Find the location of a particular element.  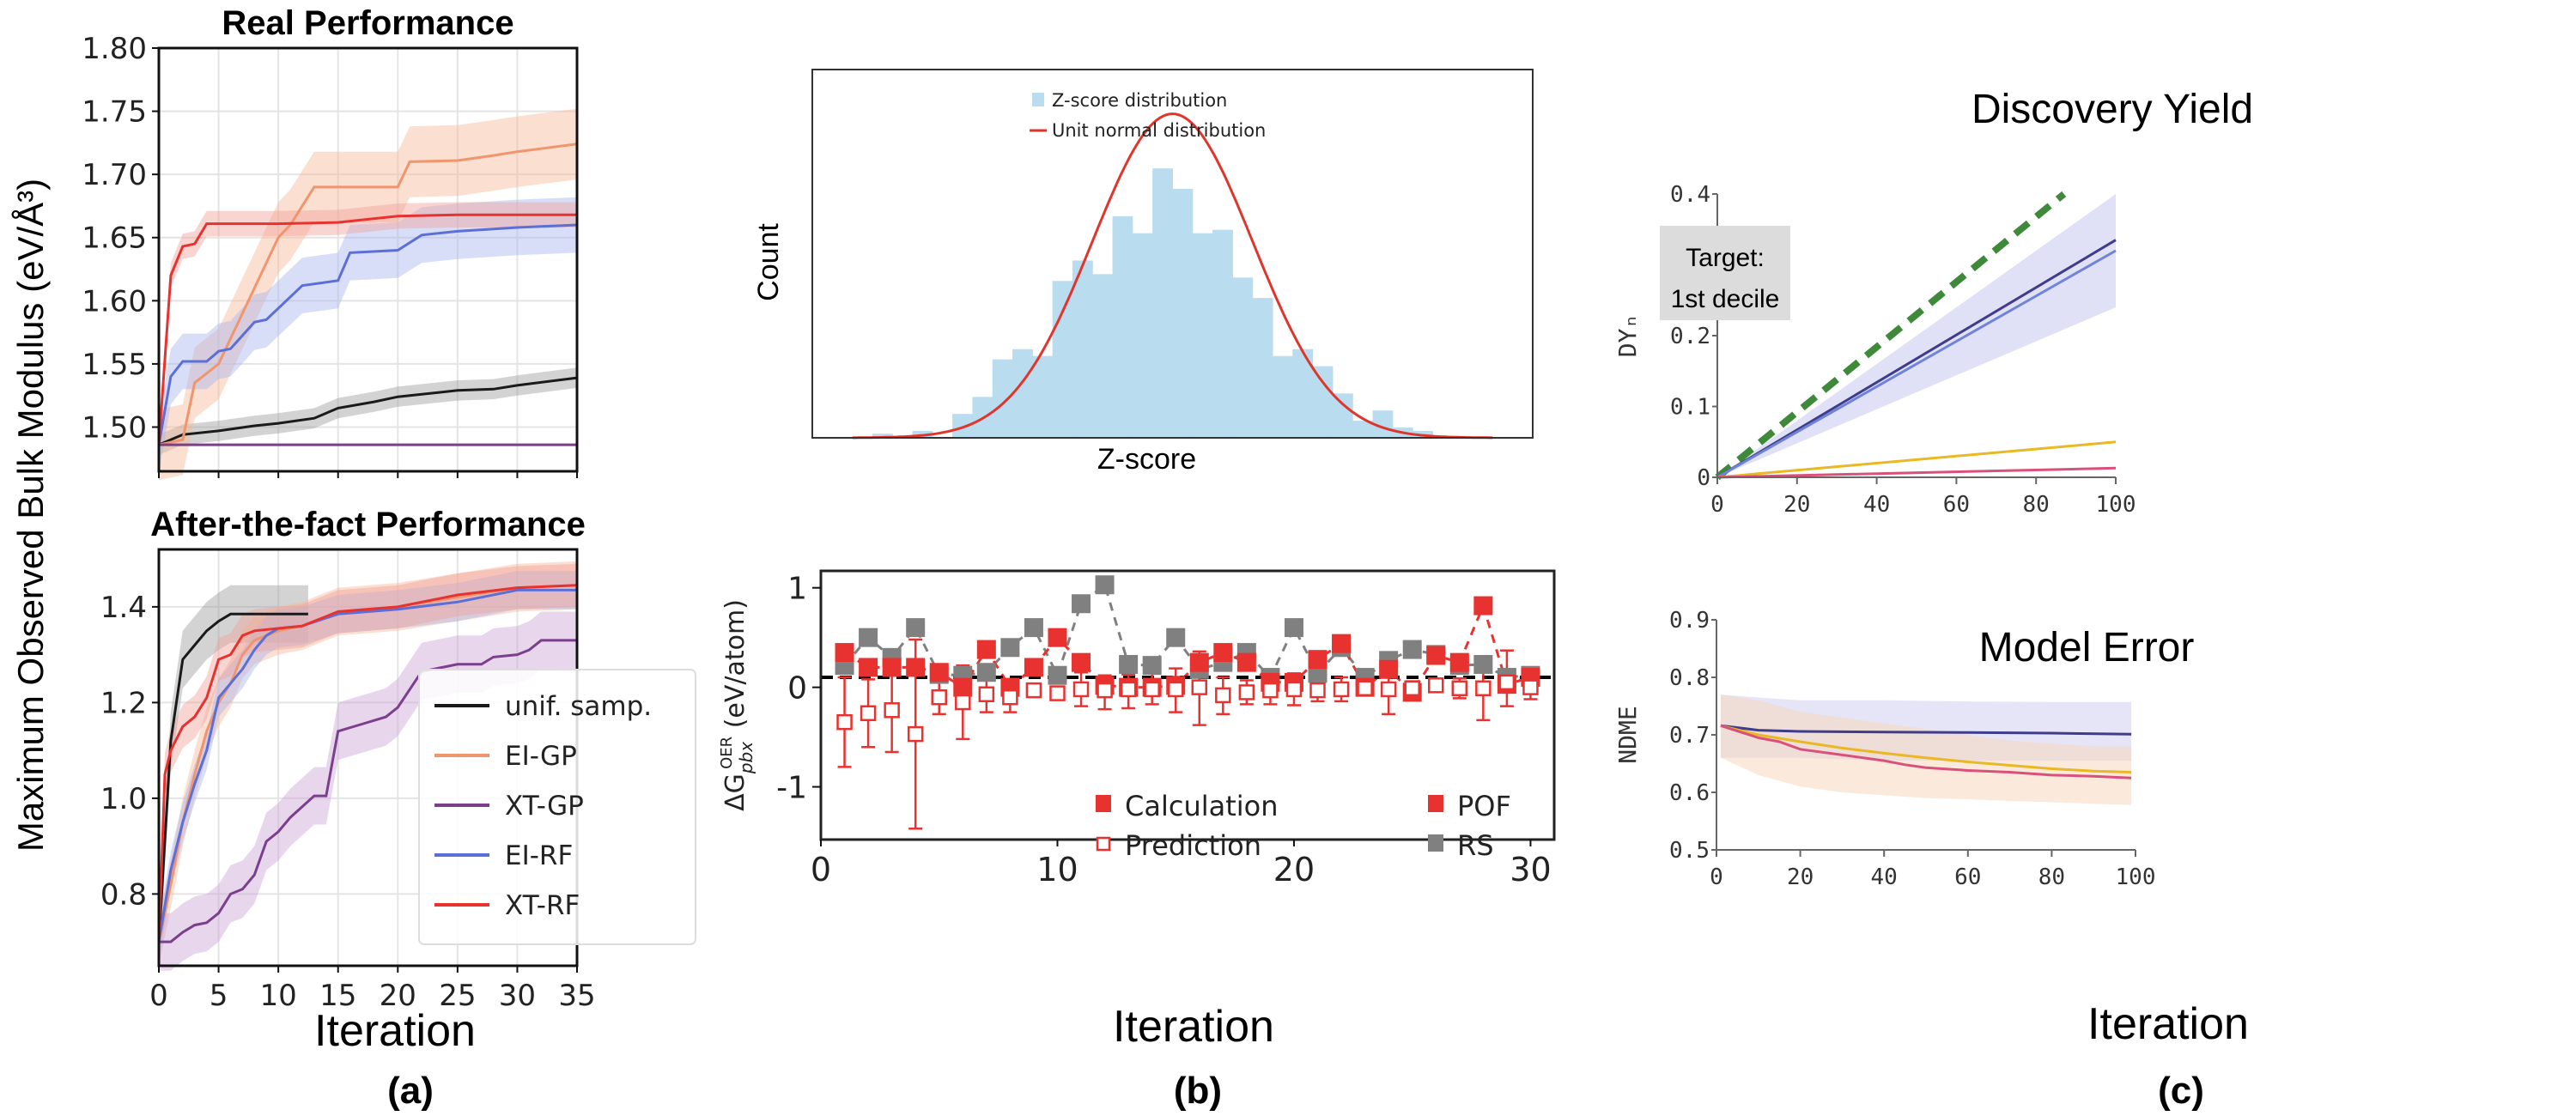

y-tick-label: -1 is located at coordinates (792, 788).